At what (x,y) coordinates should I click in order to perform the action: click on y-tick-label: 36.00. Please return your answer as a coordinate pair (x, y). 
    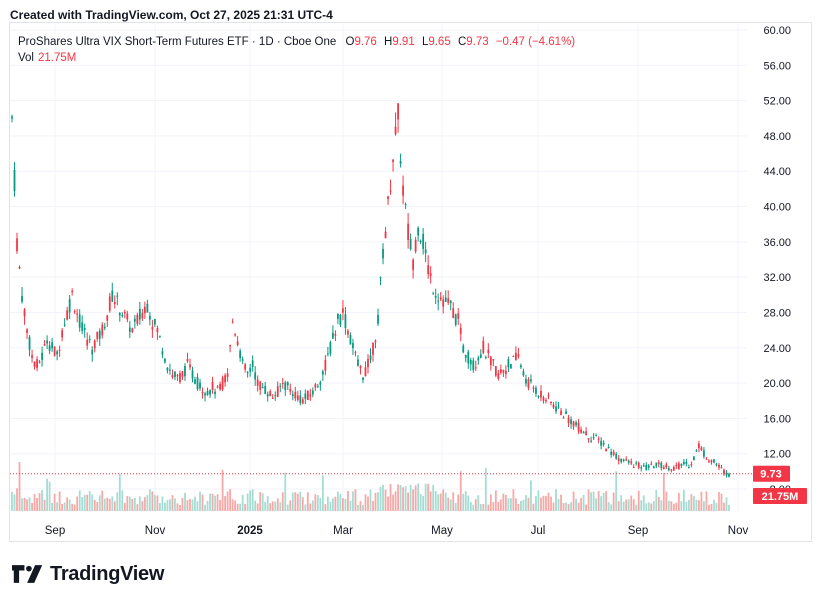
    Looking at the image, I should click on (777, 243).